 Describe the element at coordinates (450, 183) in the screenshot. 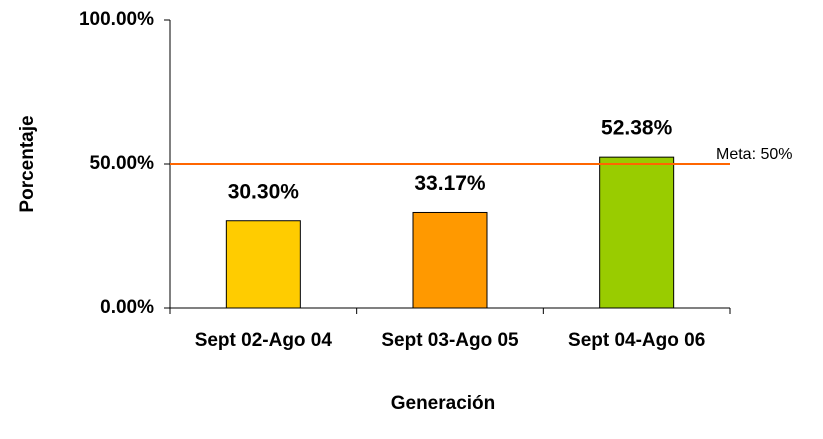

I see `value-label: 33.17%` at that location.